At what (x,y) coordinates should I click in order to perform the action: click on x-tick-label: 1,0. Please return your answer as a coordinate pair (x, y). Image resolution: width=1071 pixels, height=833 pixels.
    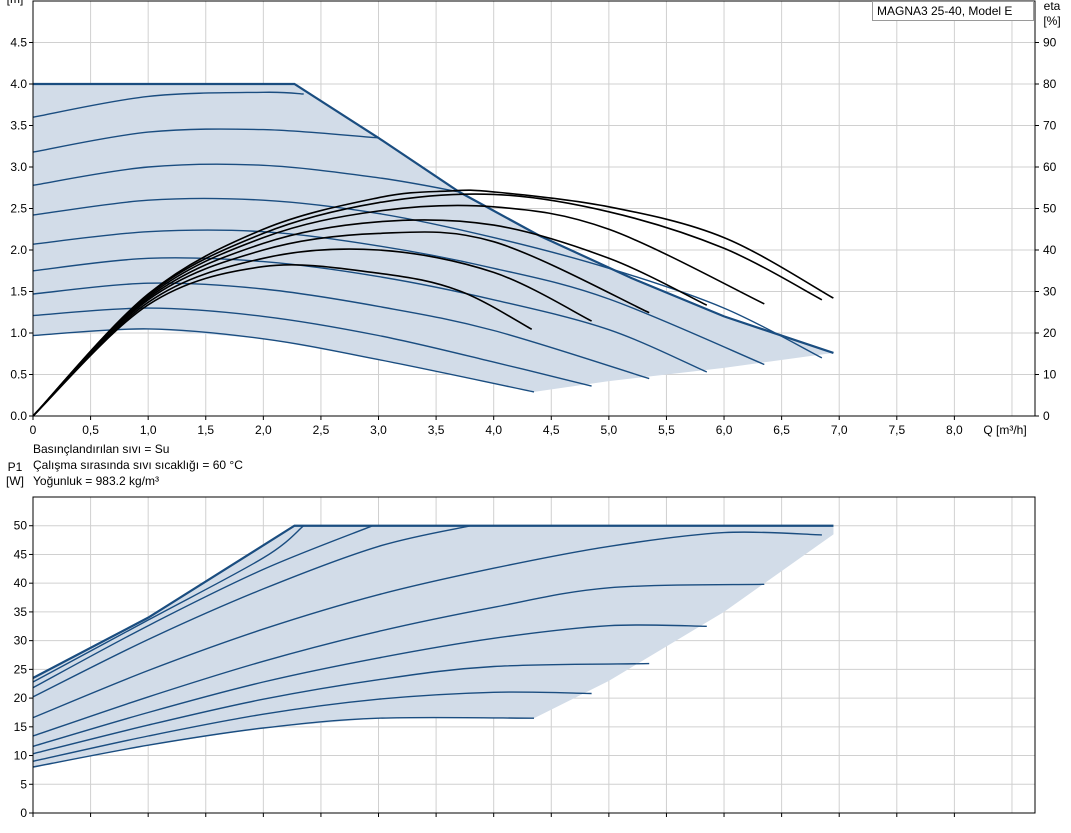
    Looking at the image, I should click on (148, 430).